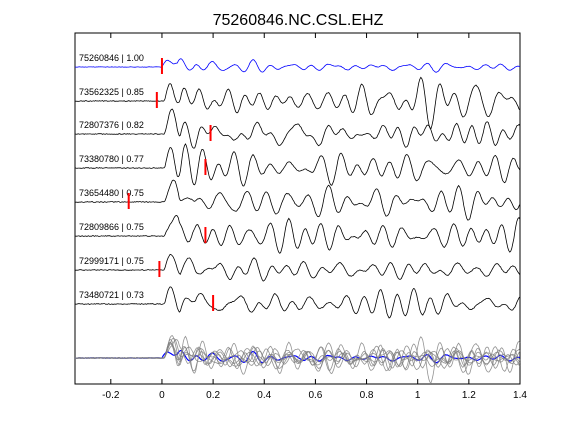 The height and width of the screenshot is (432, 576). What do you see at coordinates (111, 261) in the screenshot?
I see `trace-label-7: 72999171 | 0.75` at bounding box center [111, 261].